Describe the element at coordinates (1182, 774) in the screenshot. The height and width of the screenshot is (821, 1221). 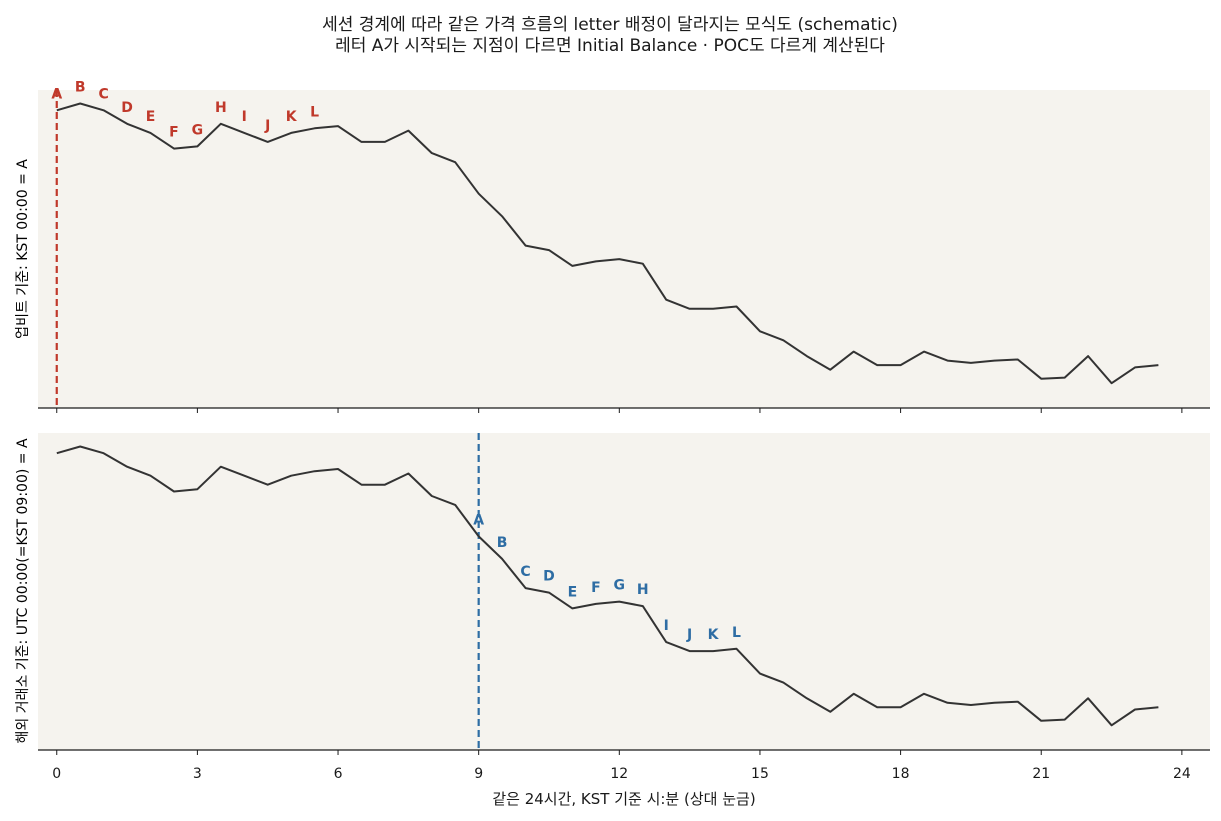
I see `x-tick-label: 24` at that location.